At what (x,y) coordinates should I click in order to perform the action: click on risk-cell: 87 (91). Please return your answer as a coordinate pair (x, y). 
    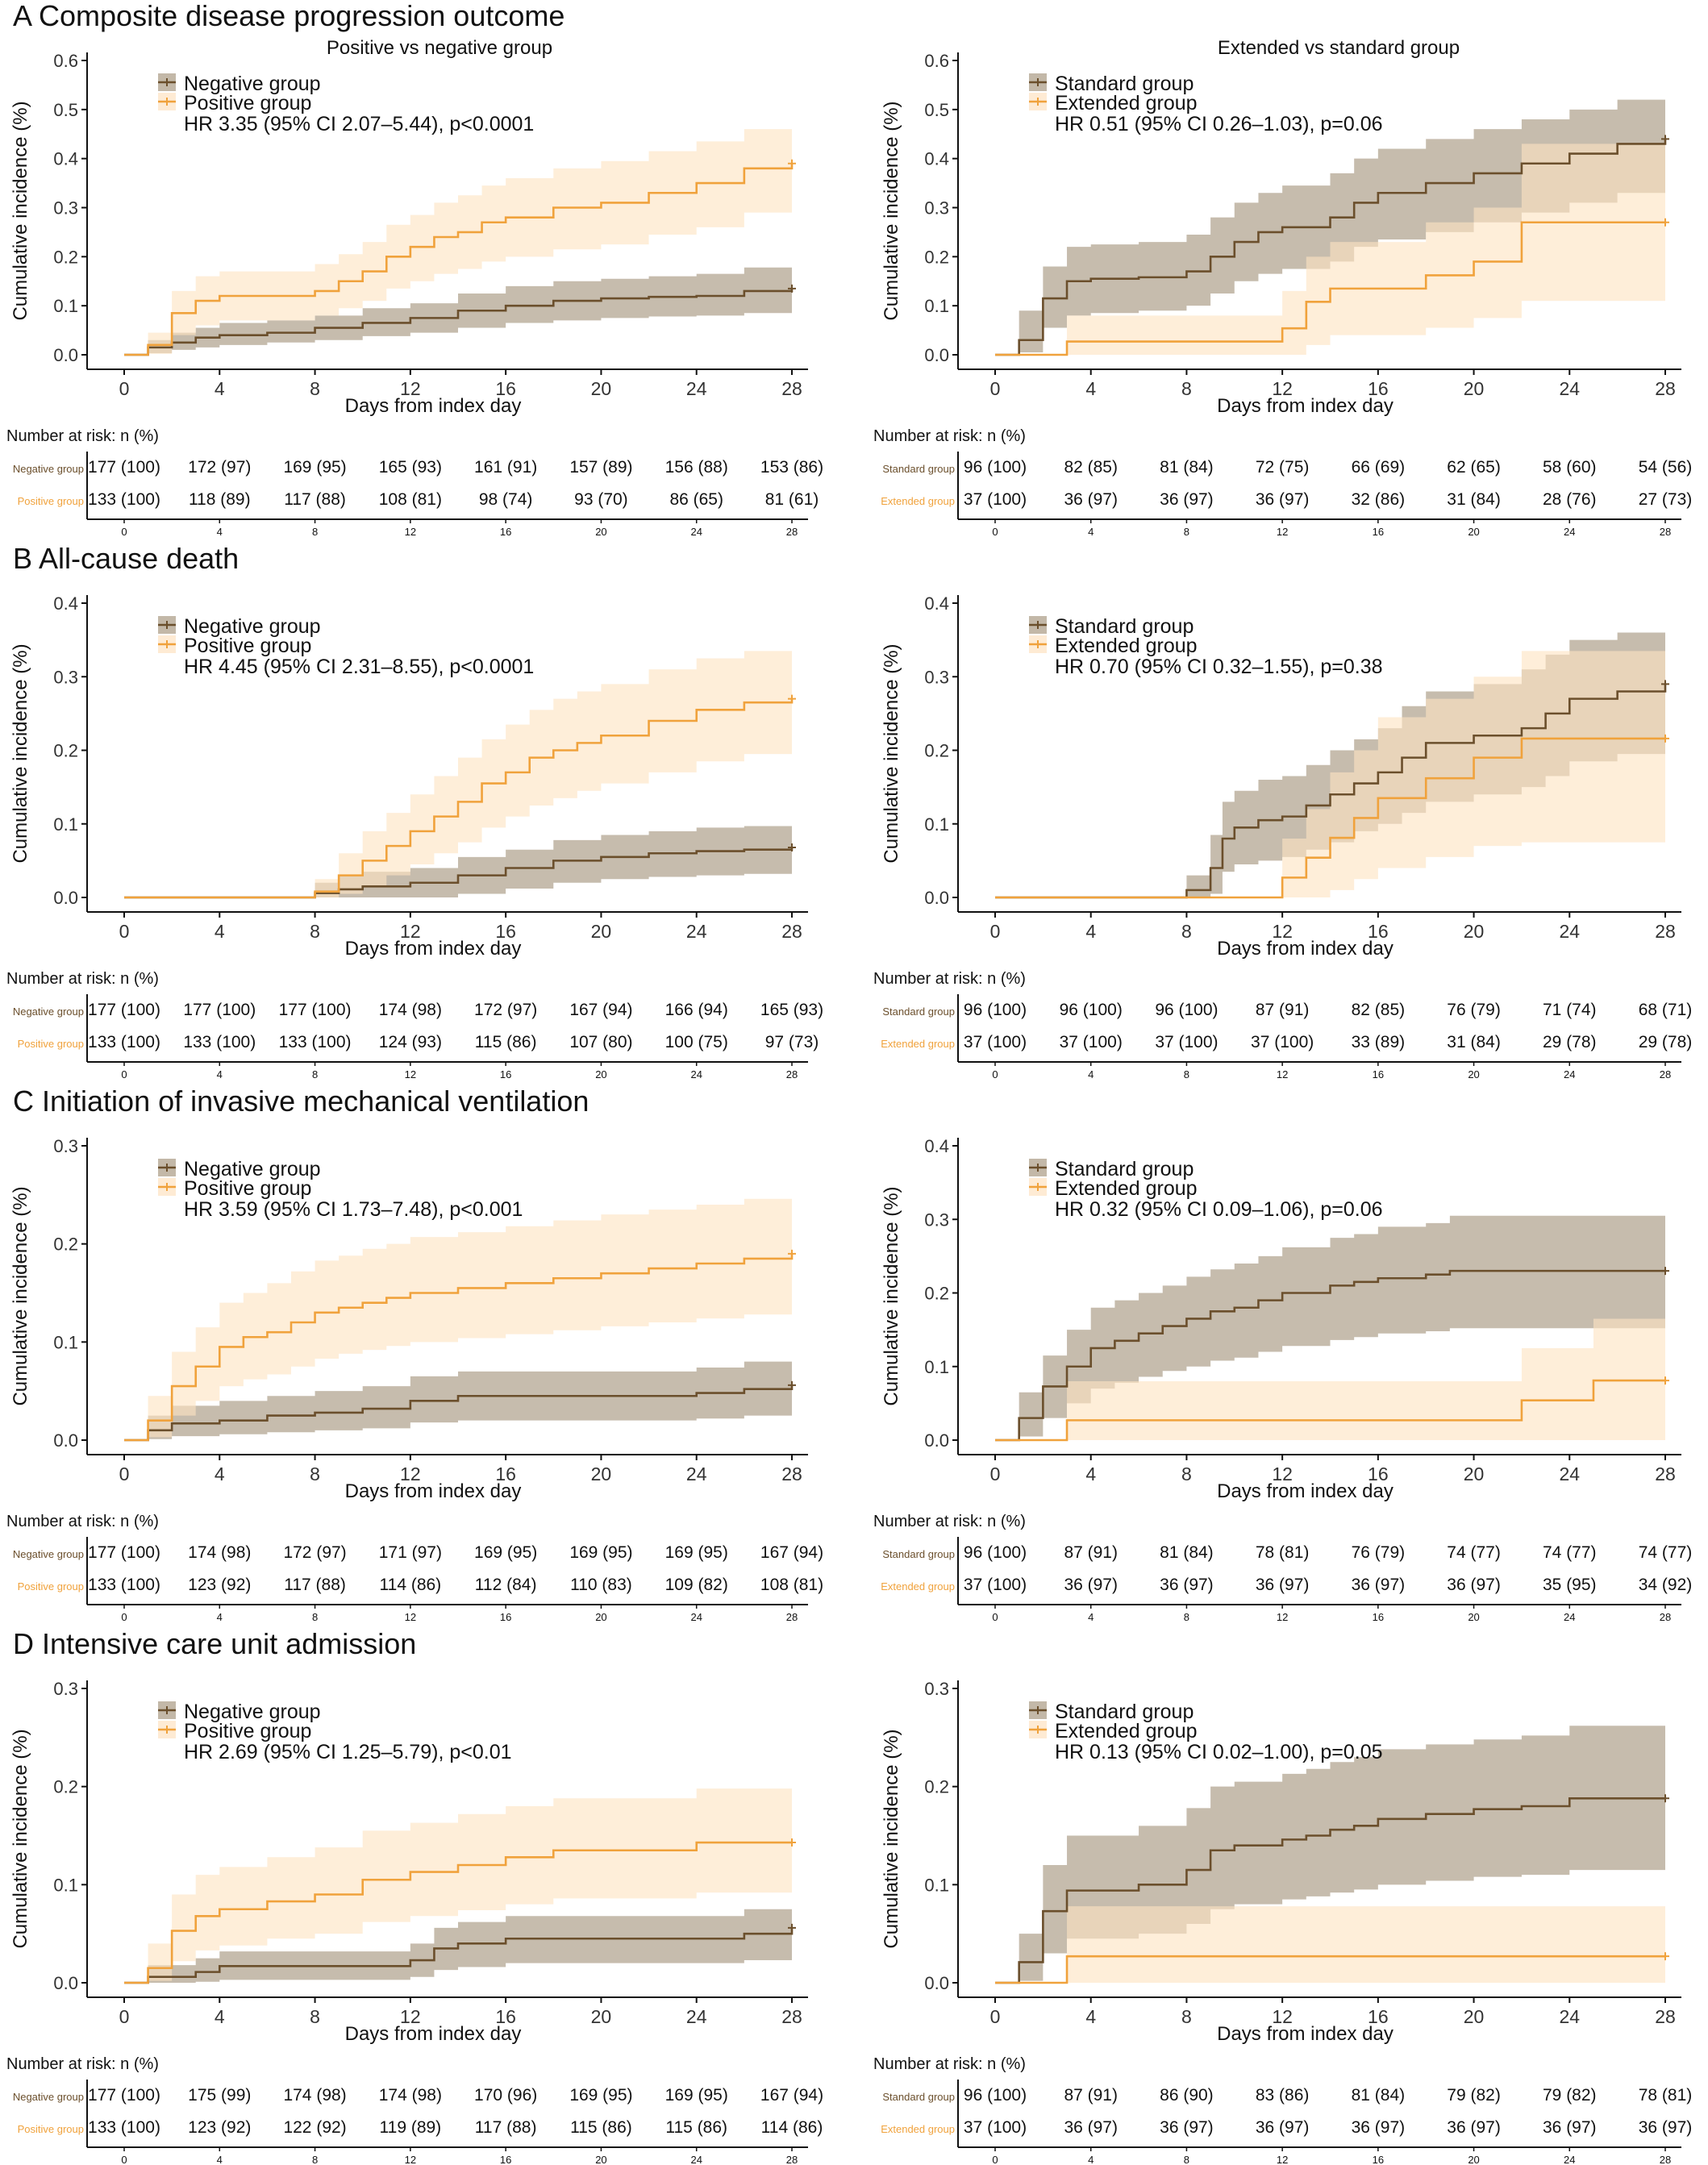
    Looking at the image, I should click on (1091, 2095).